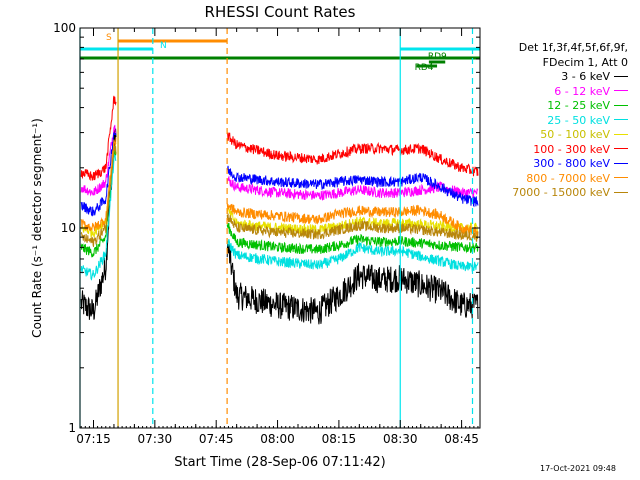  What do you see at coordinates (582, 91) in the screenshot?
I see `legend-entry-label: 6 - 12 keV` at bounding box center [582, 91].